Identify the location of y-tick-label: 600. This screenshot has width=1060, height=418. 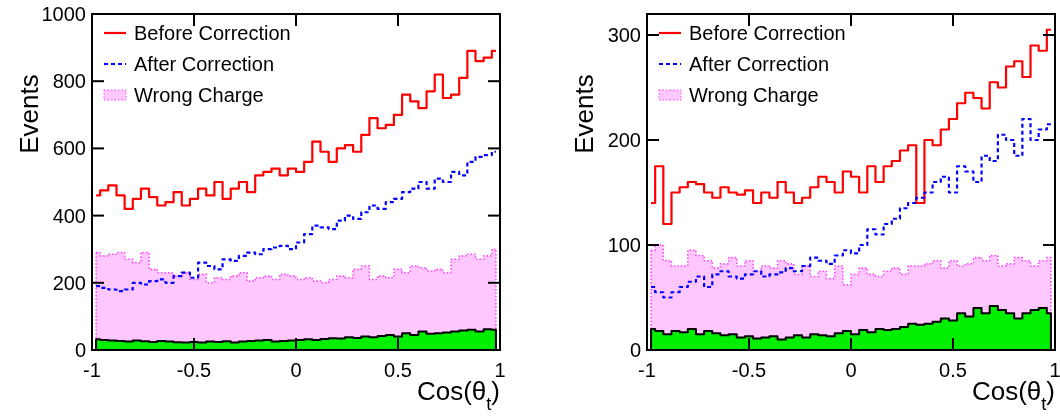
(69, 148).